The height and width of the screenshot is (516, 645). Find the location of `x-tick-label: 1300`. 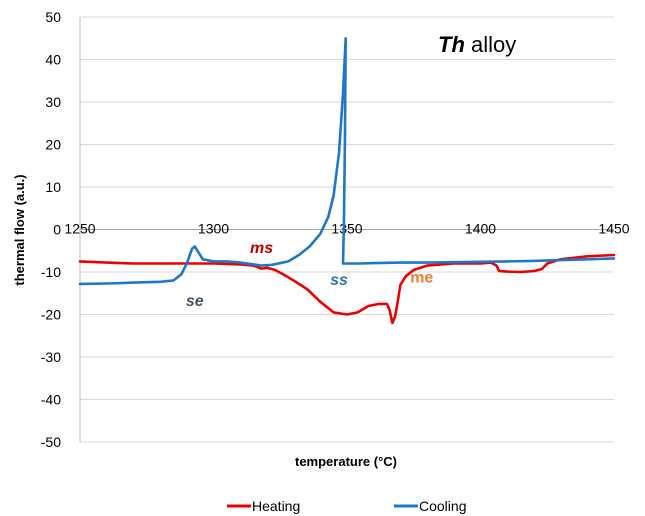

x-tick-label: 1300 is located at coordinates (213, 229).